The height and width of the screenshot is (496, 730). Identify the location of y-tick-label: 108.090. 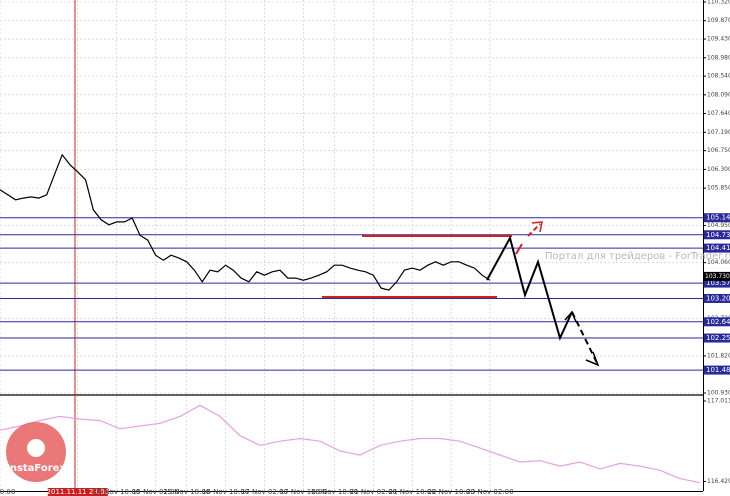
(718, 94).